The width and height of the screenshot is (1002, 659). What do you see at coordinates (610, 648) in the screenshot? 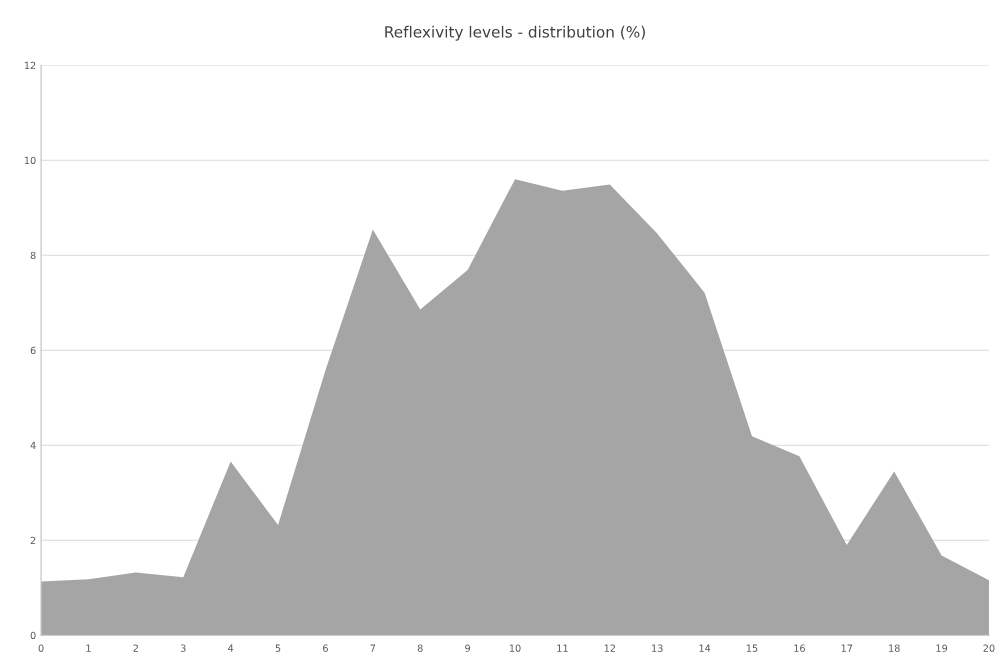
I see `x-tick-label: 12` at bounding box center [610, 648].